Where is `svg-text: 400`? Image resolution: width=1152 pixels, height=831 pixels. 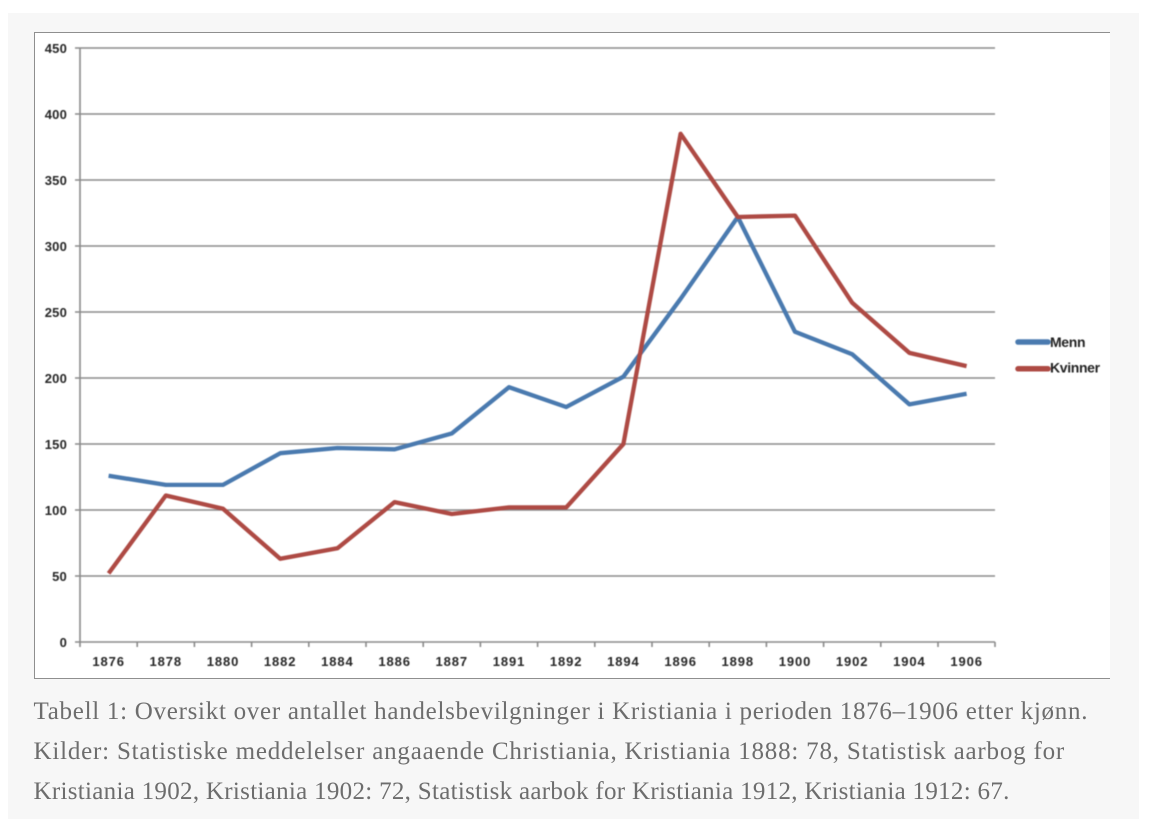 svg-text: 400 is located at coordinates (56, 114).